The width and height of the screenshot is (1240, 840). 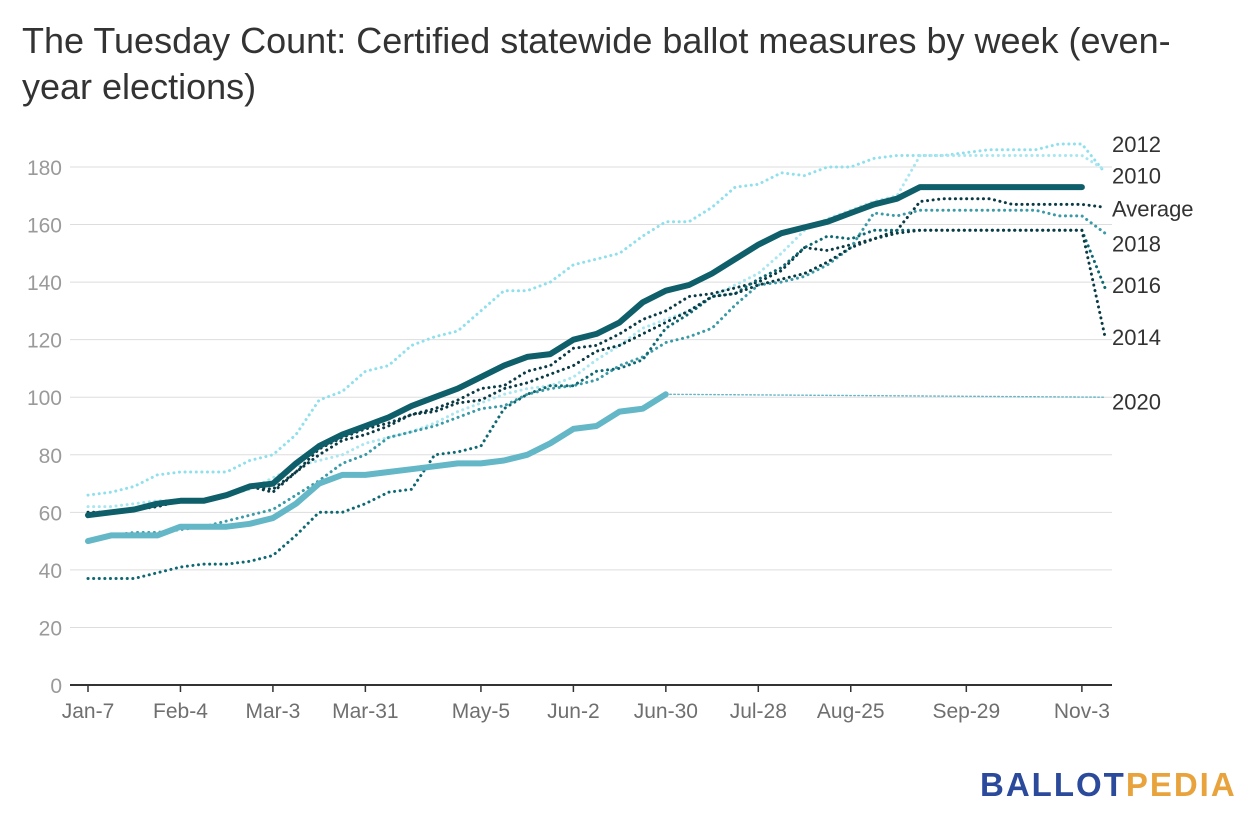 What do you see at coordinates (573, 711) in the screenshot?
I see `x-tick-label: Jun-2` at bounding box center [573, 711].